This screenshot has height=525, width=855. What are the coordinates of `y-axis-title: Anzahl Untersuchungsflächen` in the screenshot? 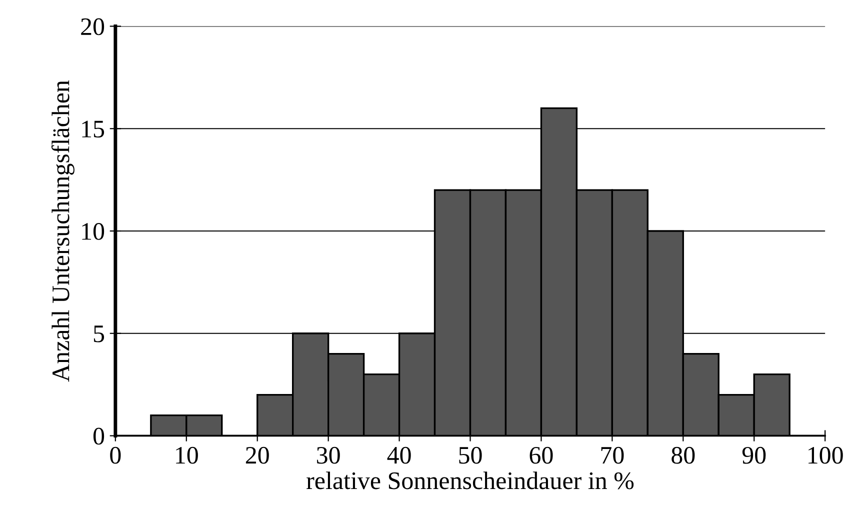 It's located at (62, 231).